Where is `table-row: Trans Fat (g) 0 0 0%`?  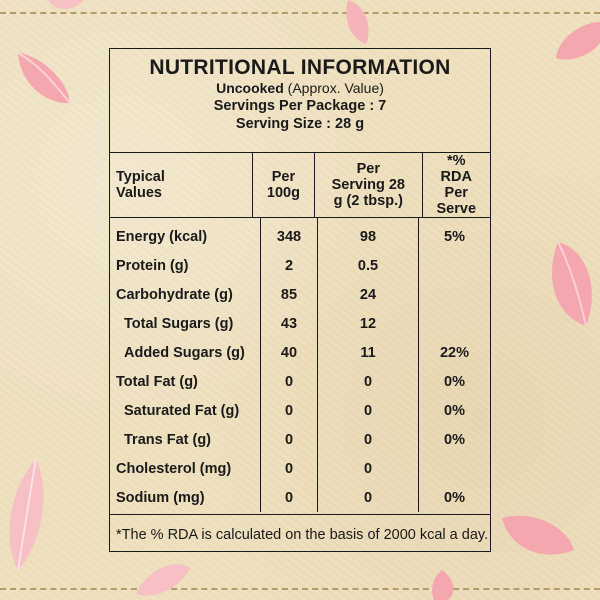
table-row: Trans Fat (g) 0 0 0% is located at coordinates (300, 439).